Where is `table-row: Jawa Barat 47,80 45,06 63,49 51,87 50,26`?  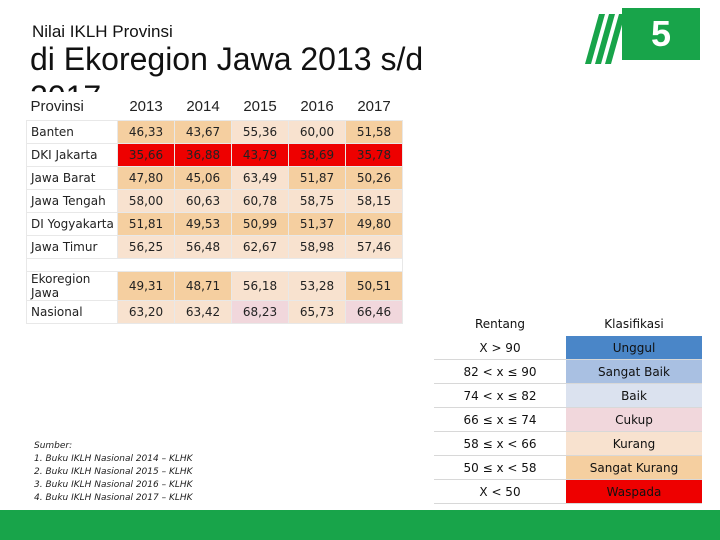 table-row: Jawa Barat 47,80 45,06 63,49 51,87 50,26 is located at coordinates (214, 178).